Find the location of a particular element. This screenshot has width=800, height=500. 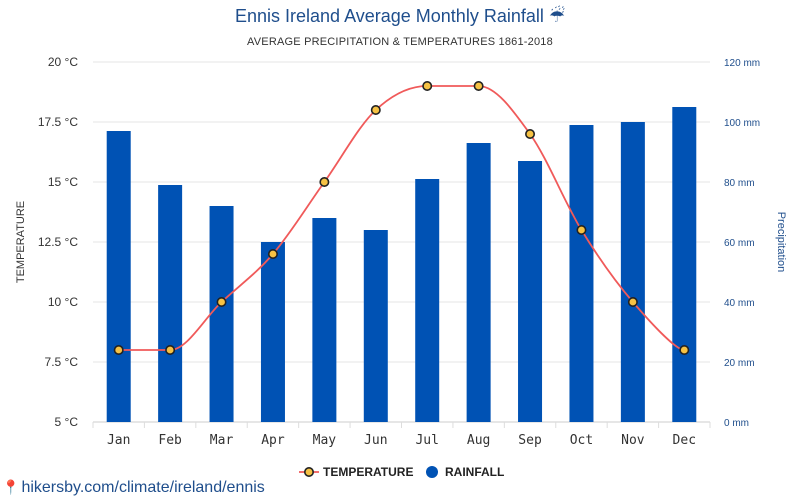

y2-axis-label: Precipitation is located at coordinates (781, 242).